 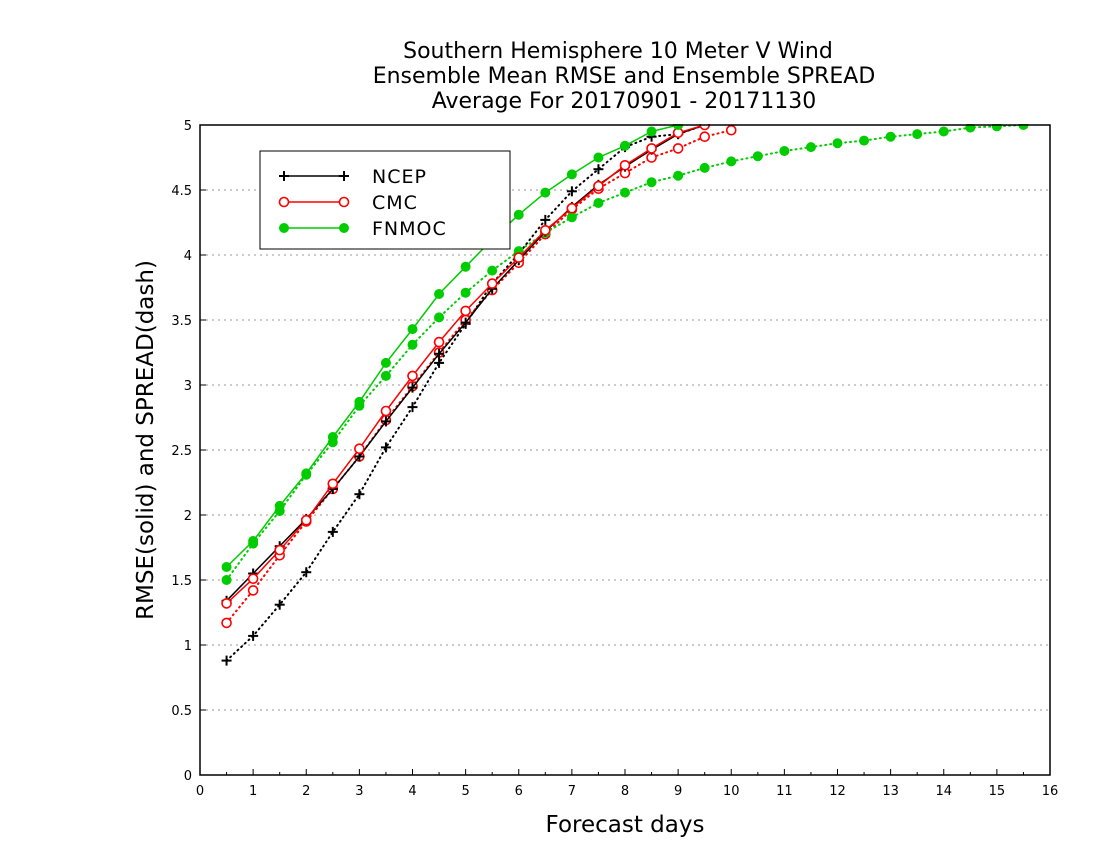 What do you see at coordinates (837, 791) in the screenshot?
I see `x-tick-label: 12` at bounding box center [837, 791].